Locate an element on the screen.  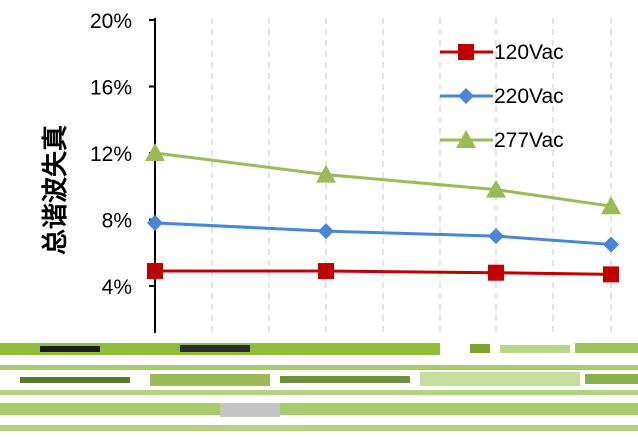
series-277Vac is located at coordinates (383, 179).